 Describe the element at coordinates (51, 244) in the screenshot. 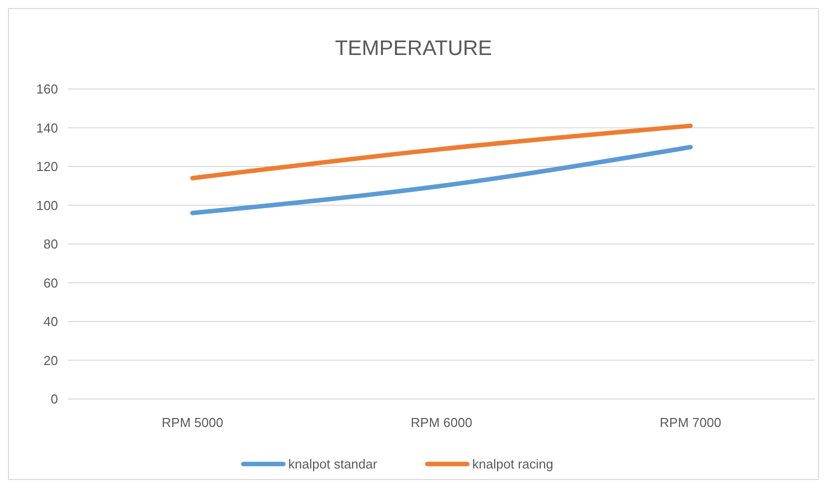

I see `y-tick-label: 80` at that location.